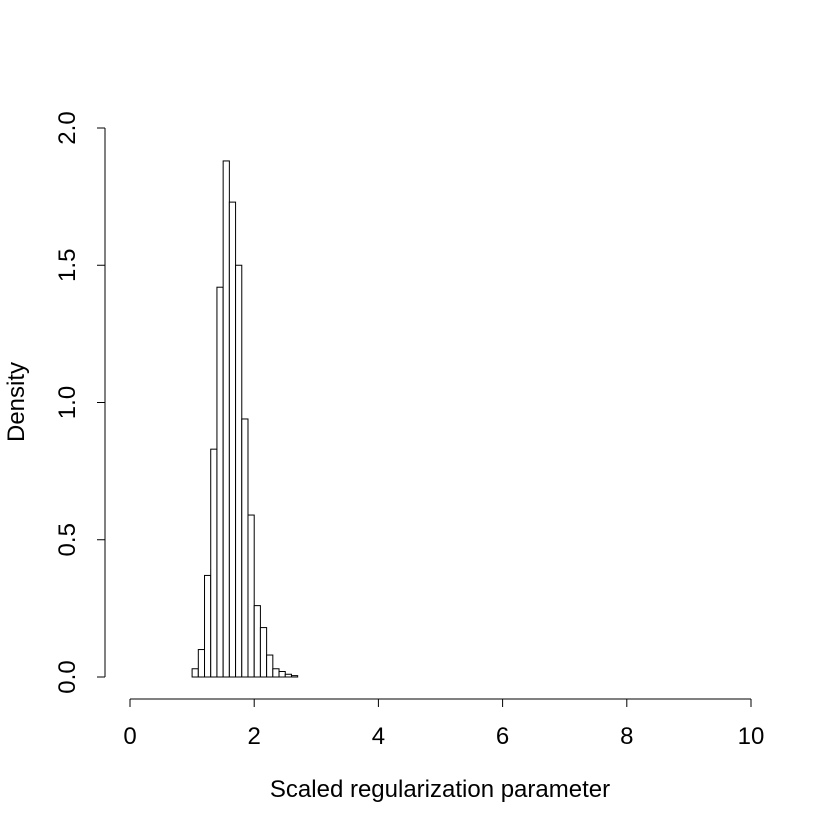 Image resolution: width=830 pixels, height=830 pixels. Describe the element at coordinates (254, 736) in the screenshot. I see `x-tick-label: 2` at that location.